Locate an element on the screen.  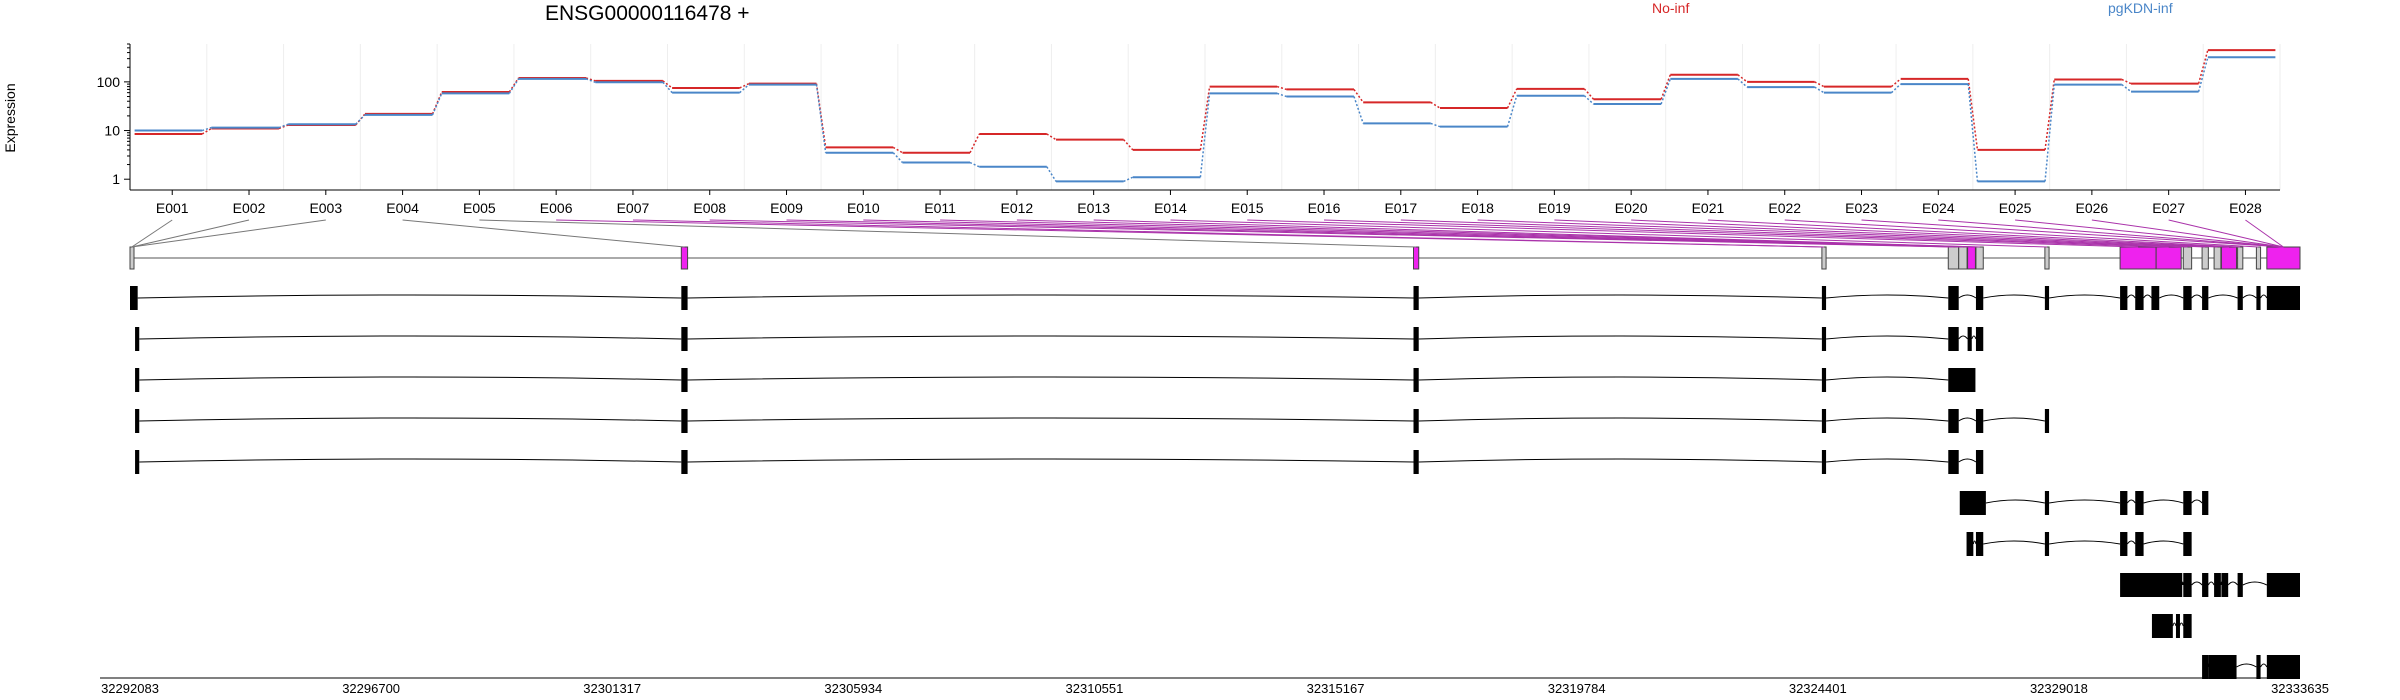
x-tick-label: E017 is located at coordinates (1400, 208).